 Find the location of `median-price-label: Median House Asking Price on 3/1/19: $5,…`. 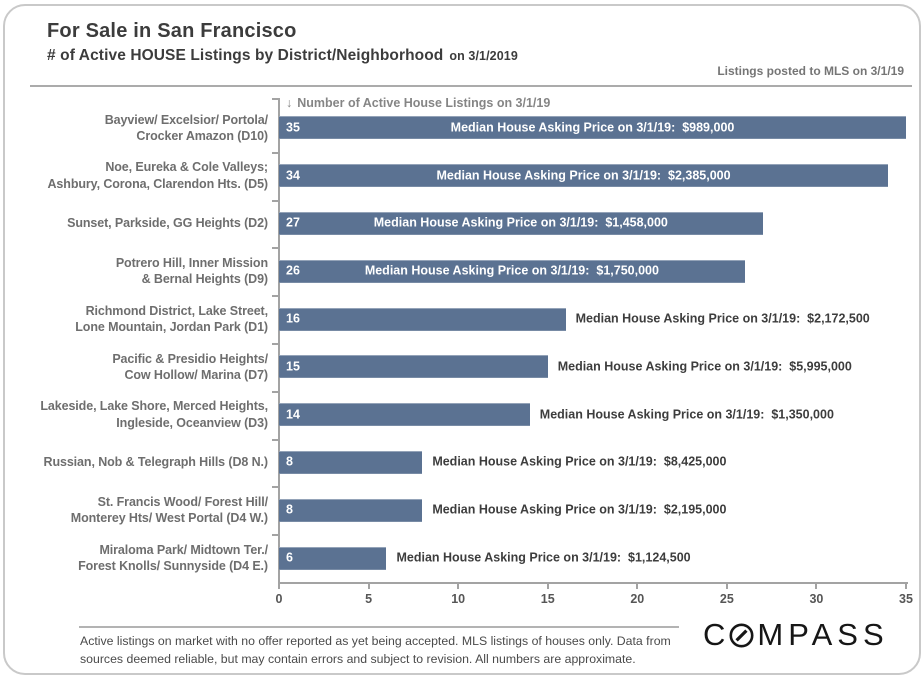

median-price-label: Median House Asking Price on 3/1/19: $5,… is located at coordinates (704, 366).